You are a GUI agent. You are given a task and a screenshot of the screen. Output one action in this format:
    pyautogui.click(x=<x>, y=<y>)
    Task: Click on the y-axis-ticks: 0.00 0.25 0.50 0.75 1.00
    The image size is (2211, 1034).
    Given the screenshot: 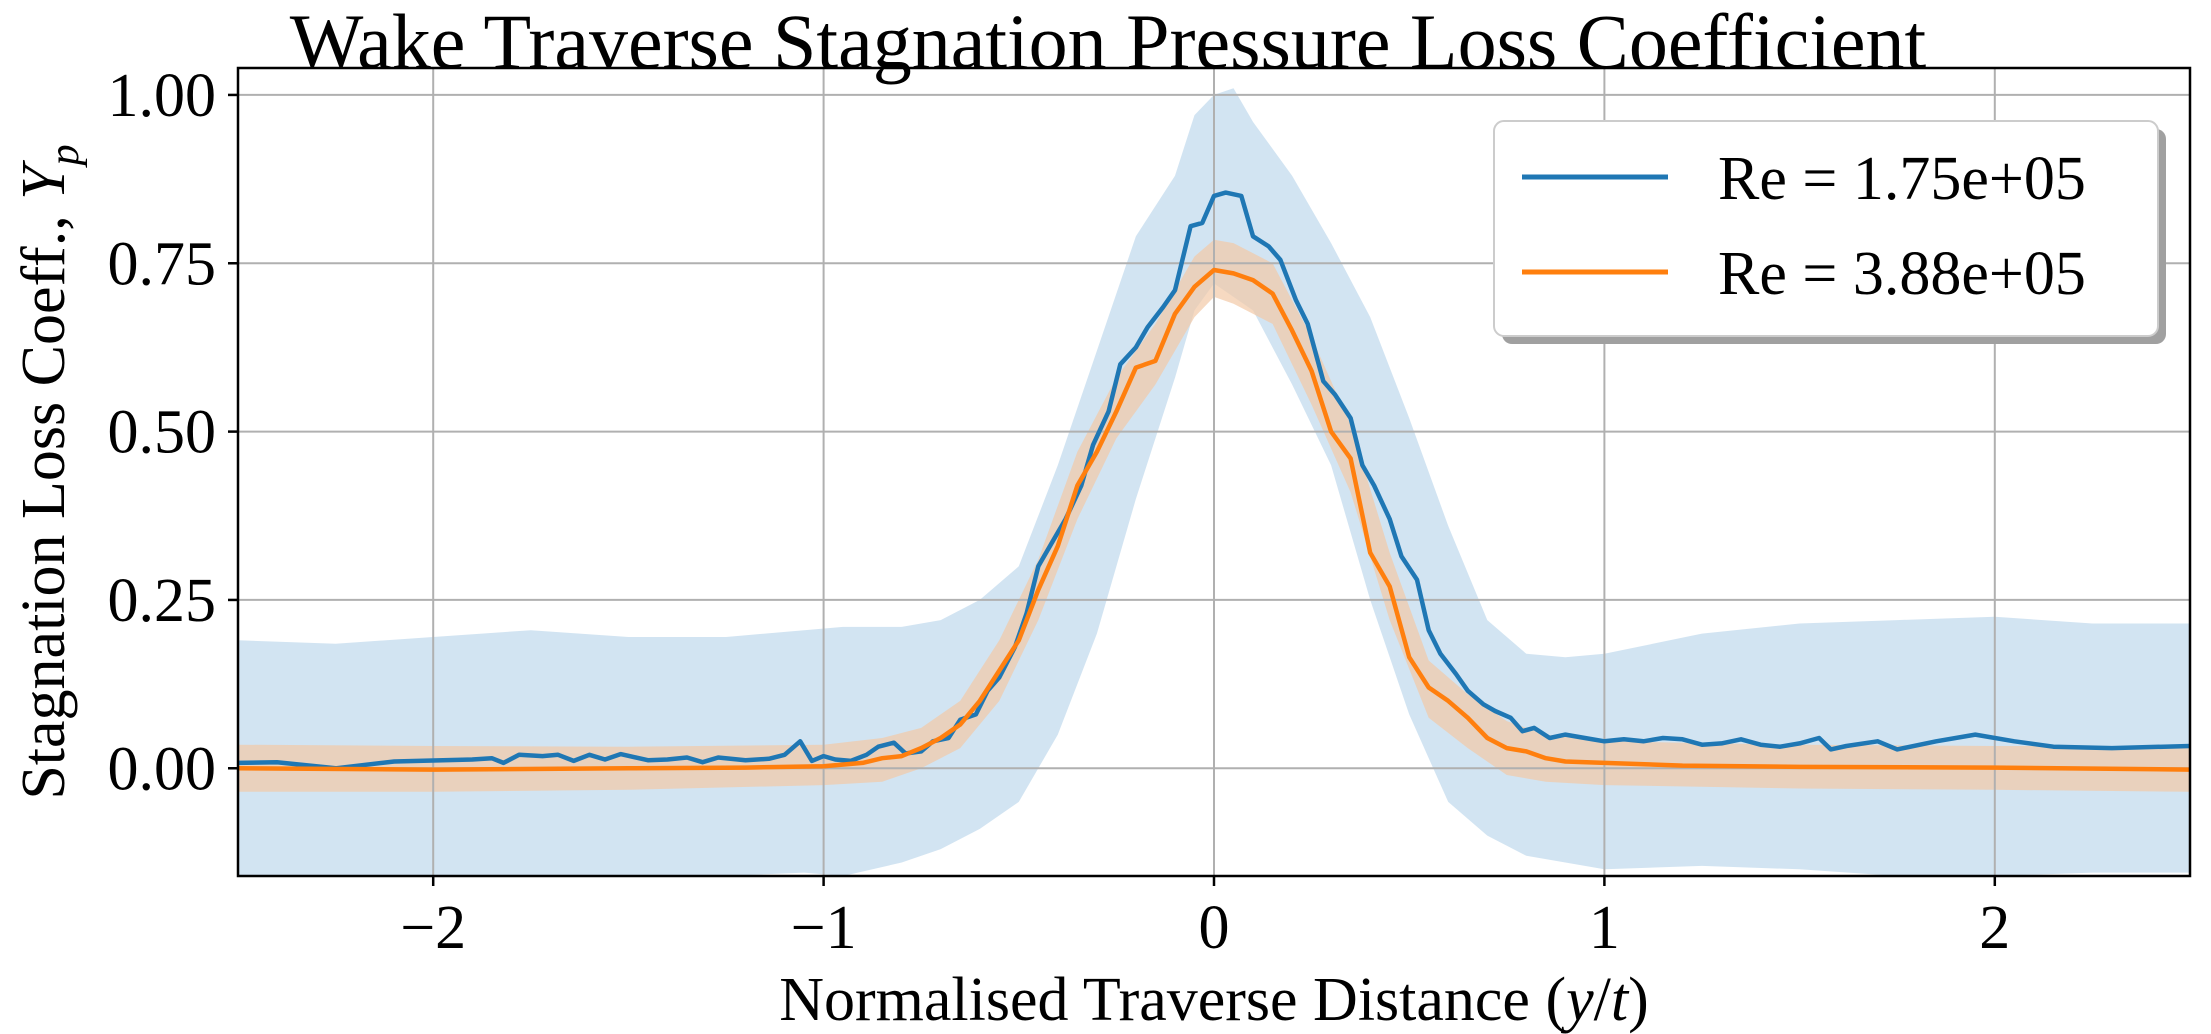 What is the action you would take?
    pyautogui.click(x=173, y=432)
    